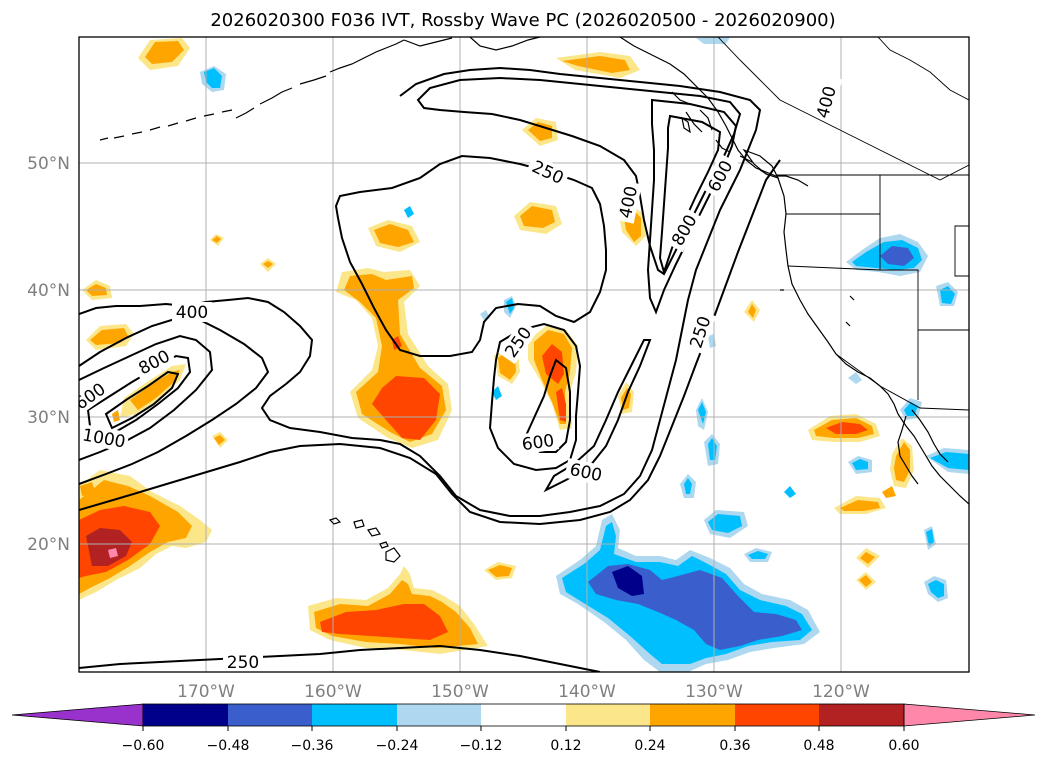 Image resolution: width=1047 pixels, height=765 pixels. Describe the element at coordinates (397, 746) in the screenshot. I see `colorbar-tick-label: −0.24` at that location.